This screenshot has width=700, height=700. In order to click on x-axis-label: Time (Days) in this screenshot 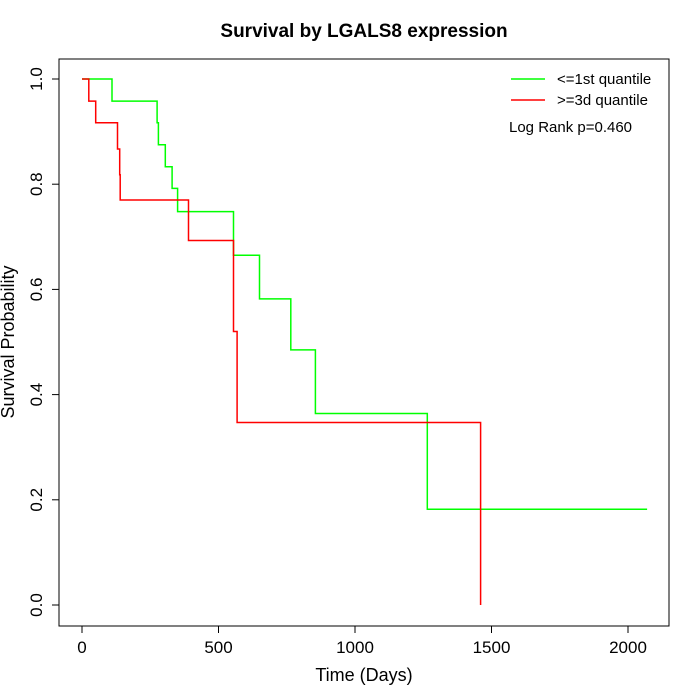, I will do `click(363, 675)`.